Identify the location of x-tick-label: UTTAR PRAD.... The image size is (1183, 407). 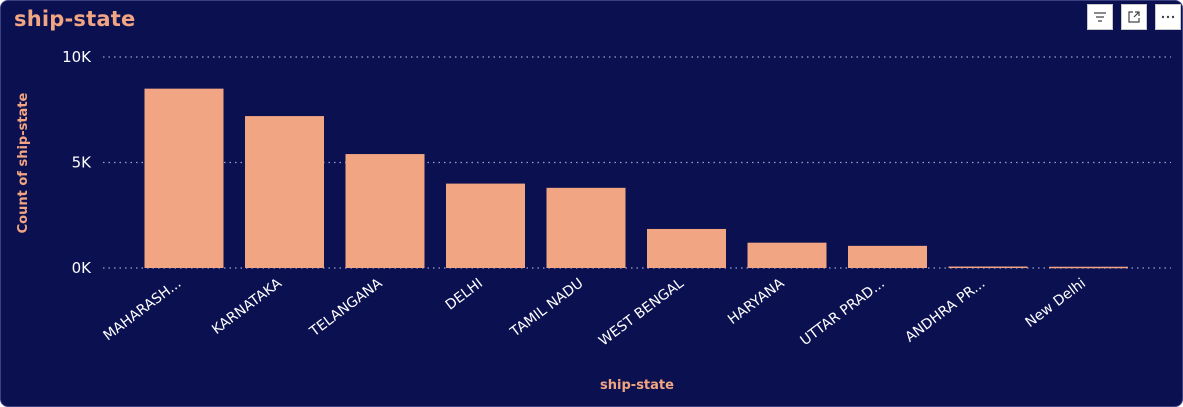
(843, 312).